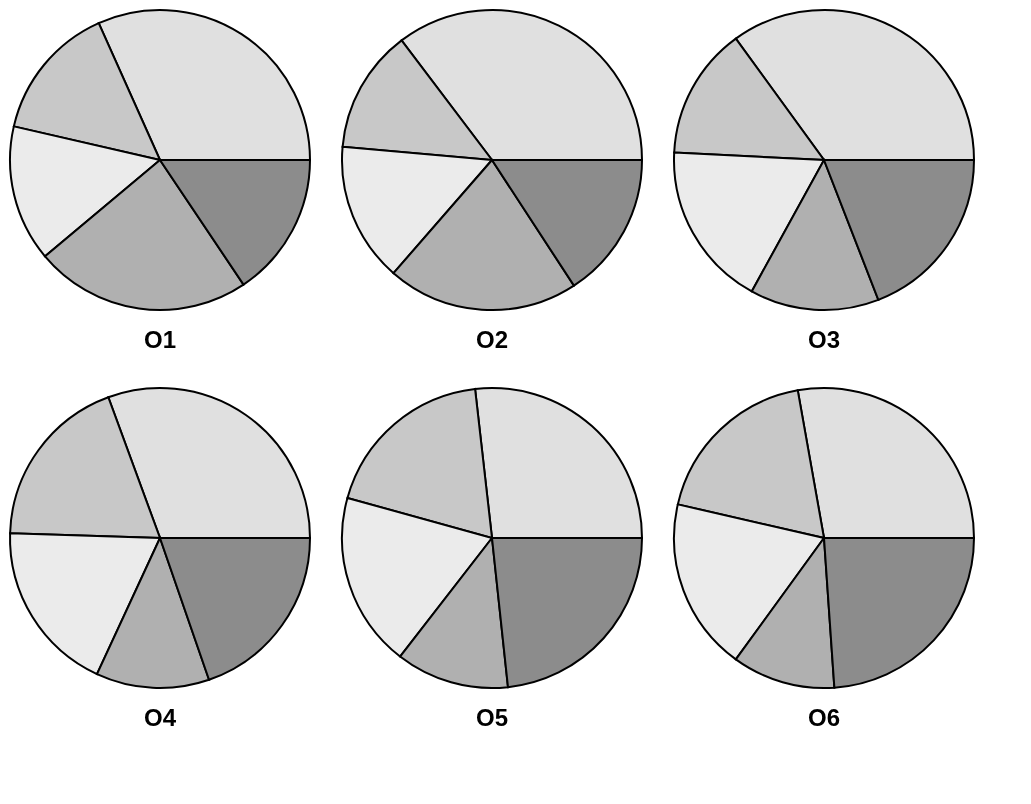  What do you see at coordinates (160, 717) in the screenshot?
I see `text: O4` at bounding box center [160, 717].